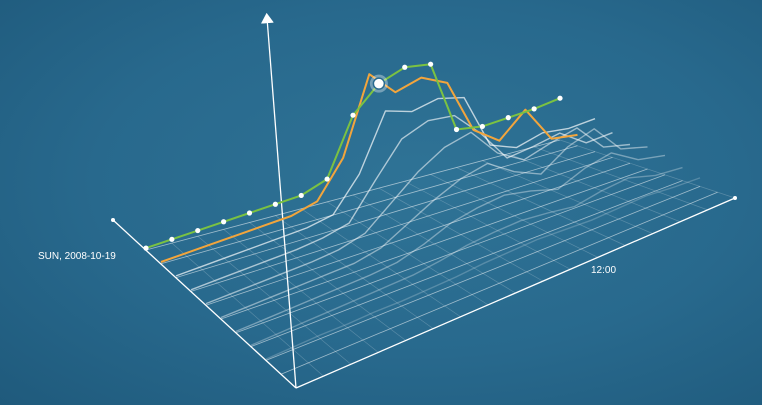 The width and height of the screenshot is (762, 405). Describe the element at coordinates (735, 198) in the screenshot. I see `time-axis-end-dot` at that location.